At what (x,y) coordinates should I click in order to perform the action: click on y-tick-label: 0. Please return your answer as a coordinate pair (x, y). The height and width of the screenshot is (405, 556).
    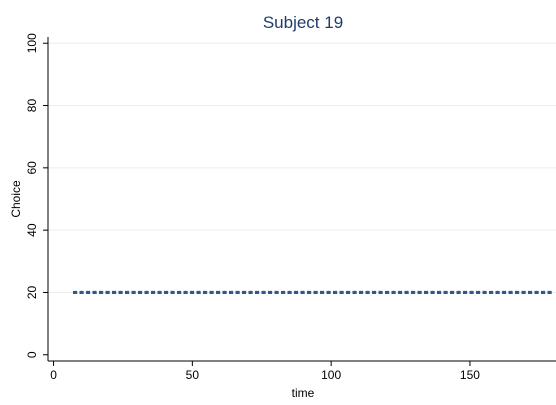
    Looking at the image, I should click on (32, 354).